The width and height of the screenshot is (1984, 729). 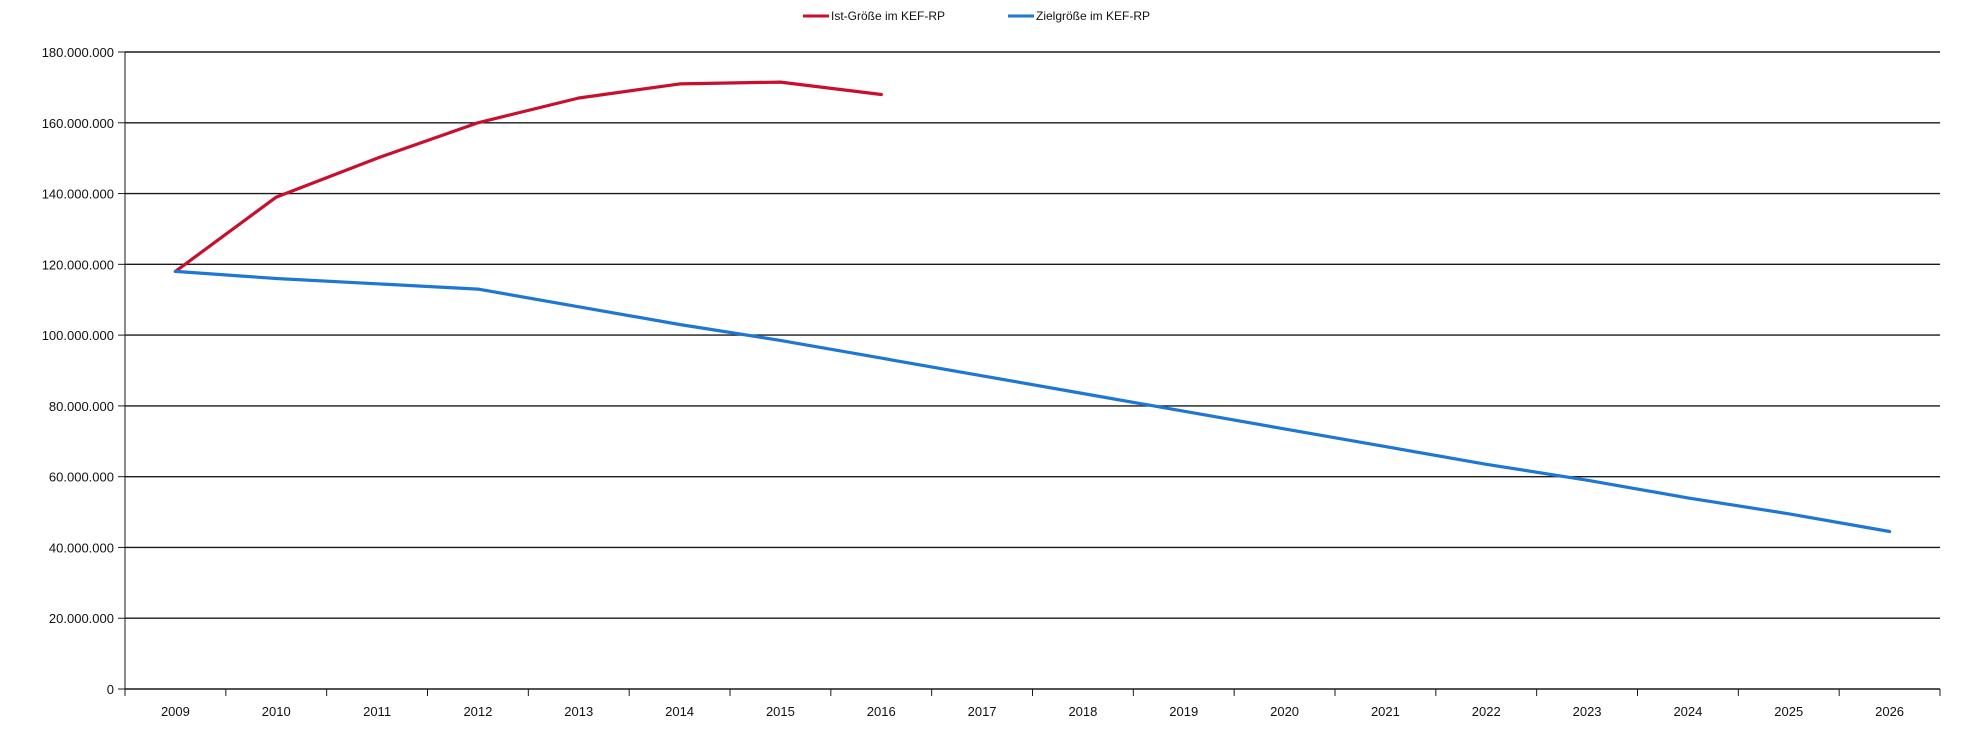 I want to click on y-tick-label: 140.000.000, so click(x=78, y=194).